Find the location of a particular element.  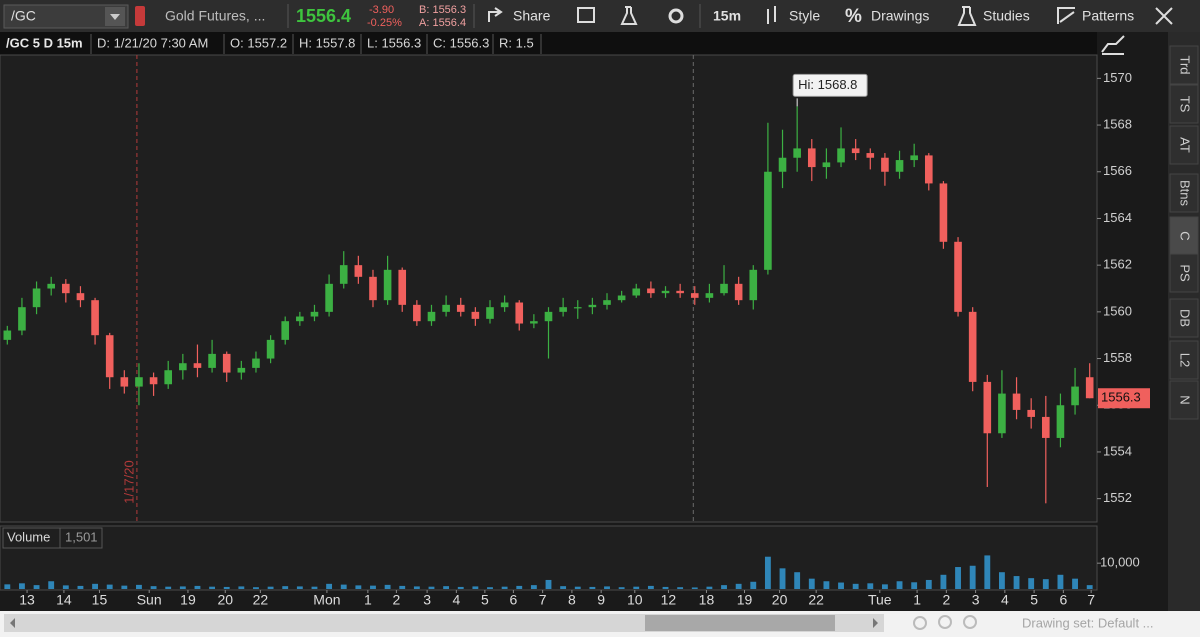

x-tick-label: 12 is located at coordinates (669, 600).